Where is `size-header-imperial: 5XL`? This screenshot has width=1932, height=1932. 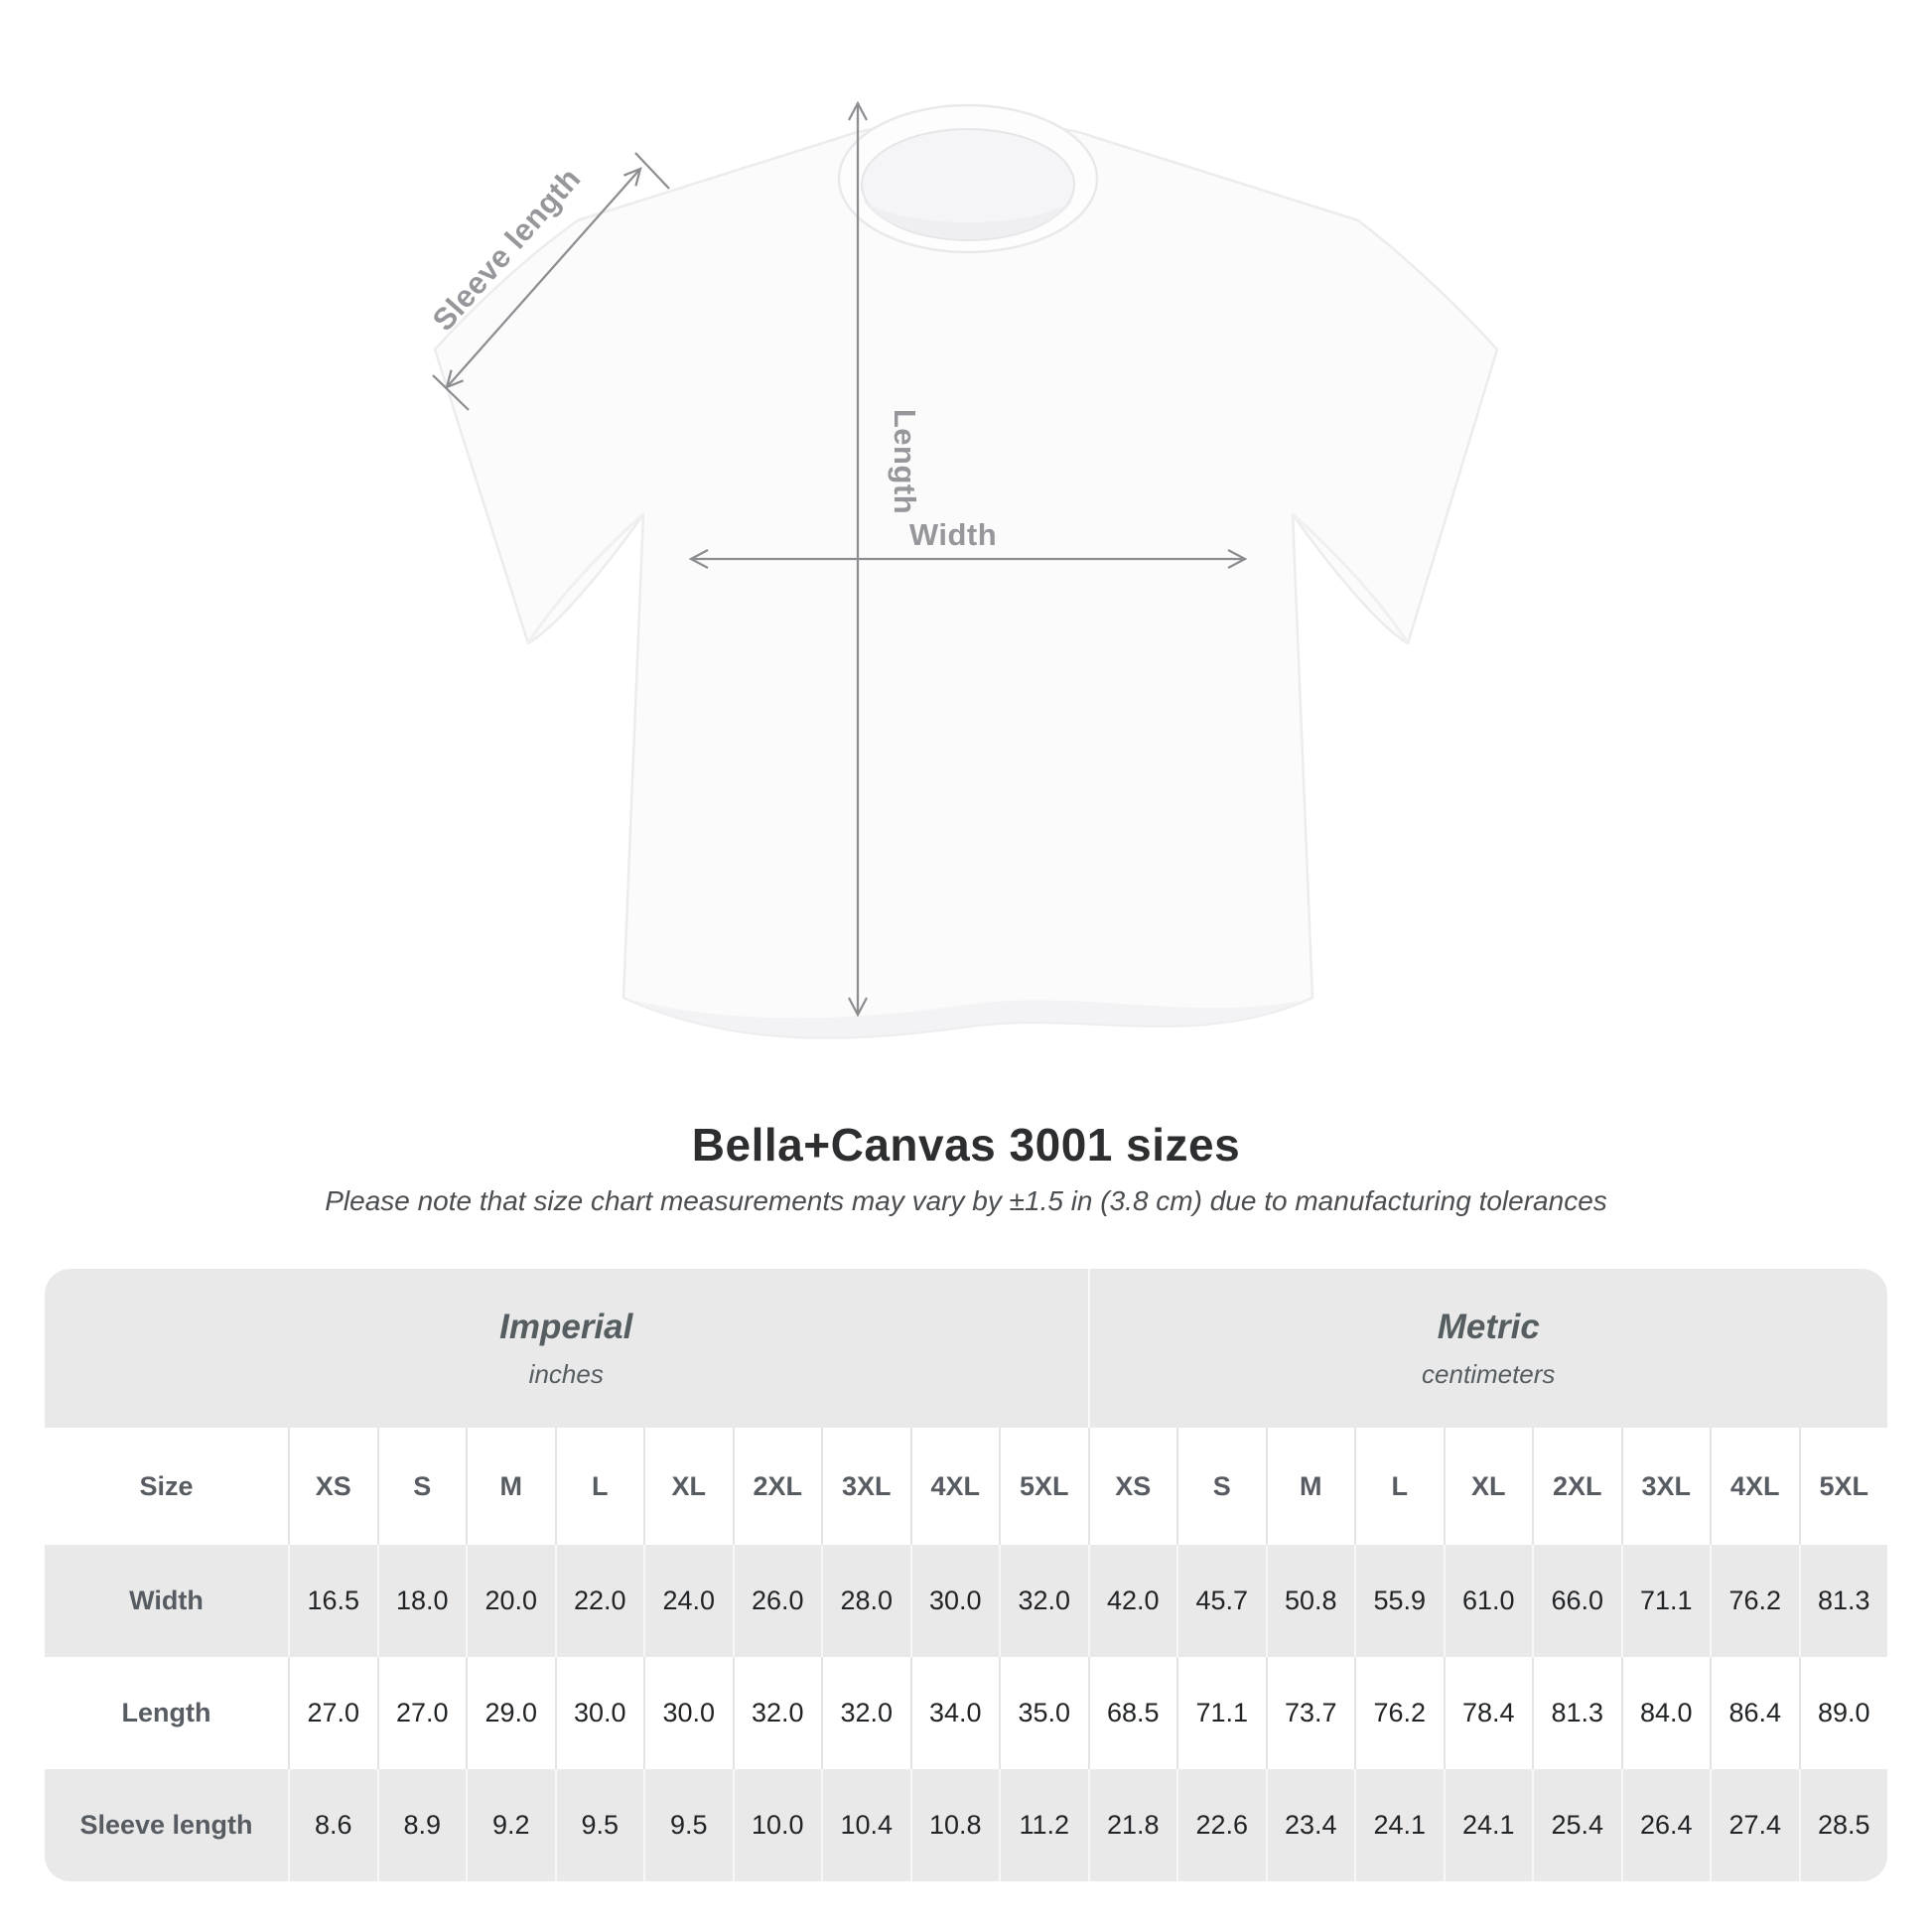 size-header-imperial: 5XL is located at coordinates (1043, 1486).